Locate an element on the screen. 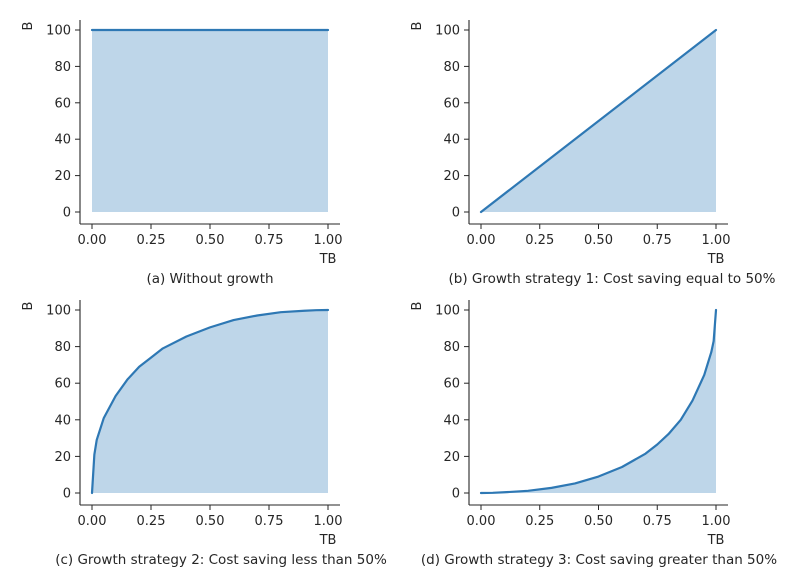  x-tick-label-b: 0.00 is located at coordinates (481, 240).